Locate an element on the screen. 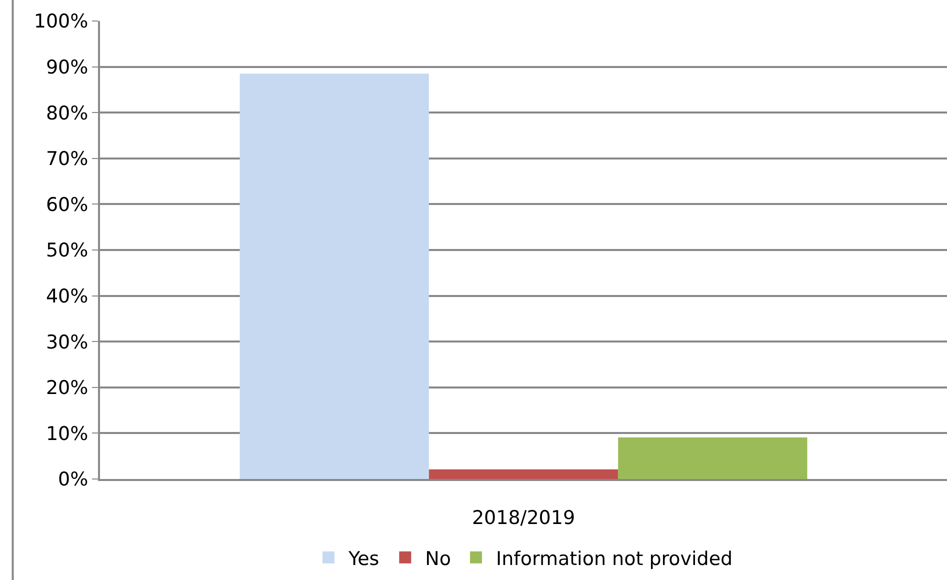 The width and height of the screenshot is (947, 580). x-tick-label: 2018/2019 is located at coordinates (524, 517).